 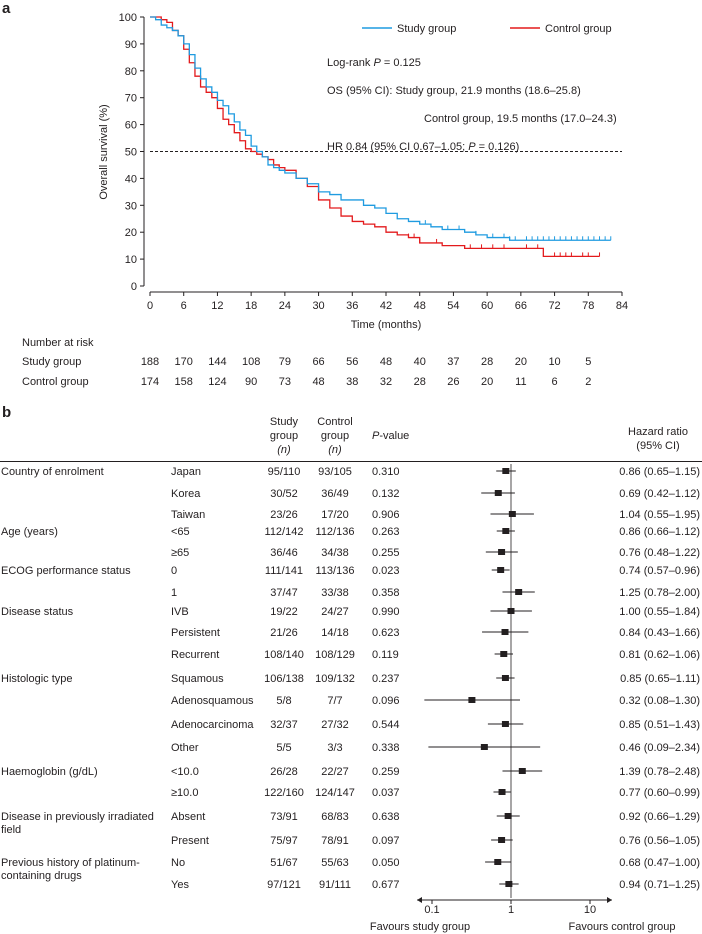 What do you see at coordinates (6, 412) in the screenshot?
I see `panel-b-label: b` at bounding box center [6, 412].